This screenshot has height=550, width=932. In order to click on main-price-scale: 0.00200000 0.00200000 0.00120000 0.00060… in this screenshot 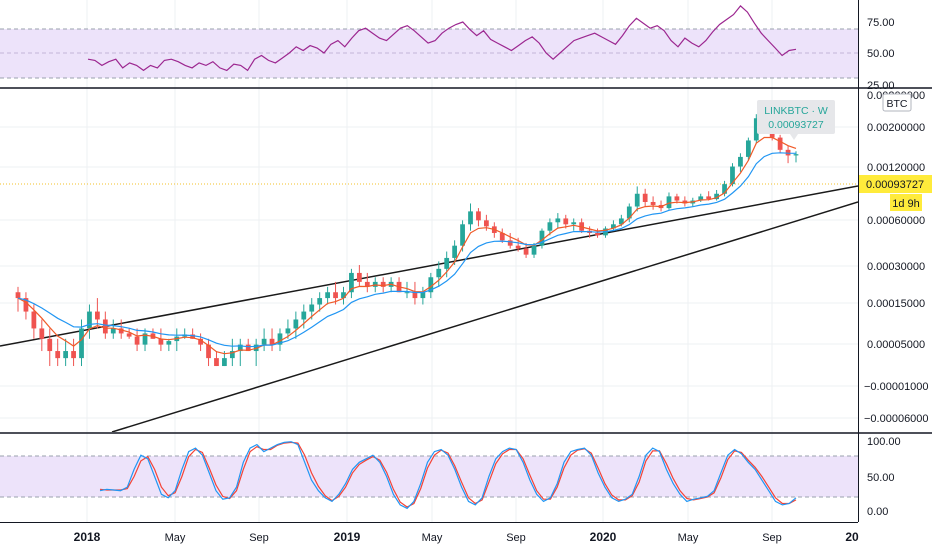, I will do `click(895, 257)`.